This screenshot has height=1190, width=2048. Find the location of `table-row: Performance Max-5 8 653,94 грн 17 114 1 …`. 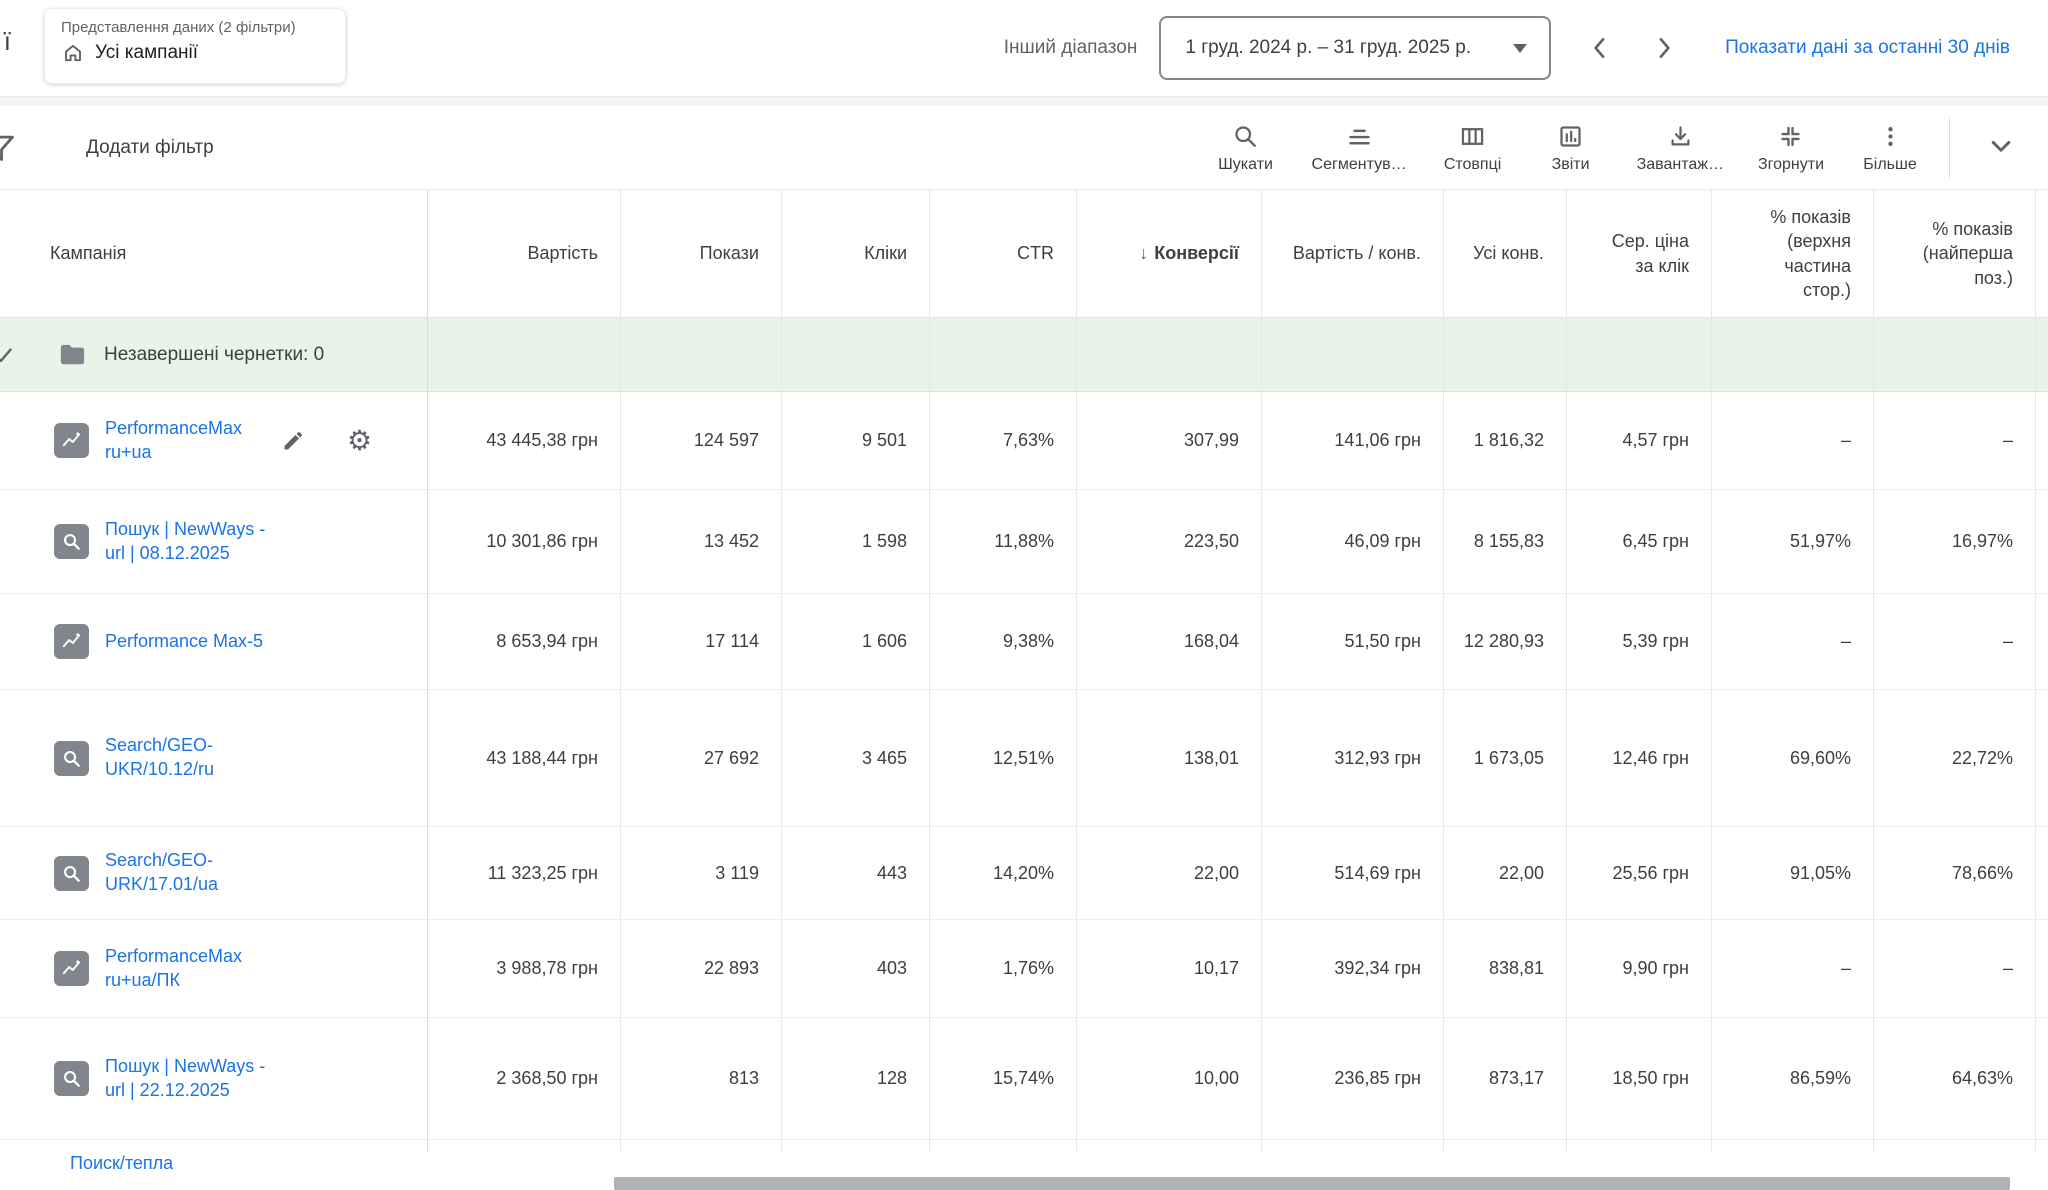

table-row: Performance Max-5 8 653,94 грн 17 114 1 … is located at coordinates (1024, 642).